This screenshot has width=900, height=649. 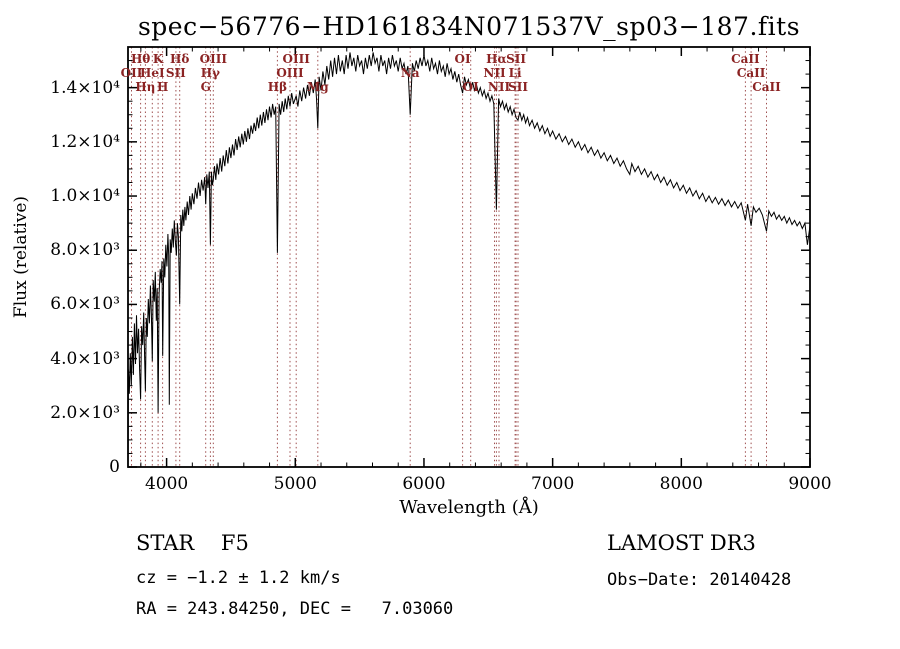 I want to click on x-tick-label: 9000, so click(x=810, y=484).